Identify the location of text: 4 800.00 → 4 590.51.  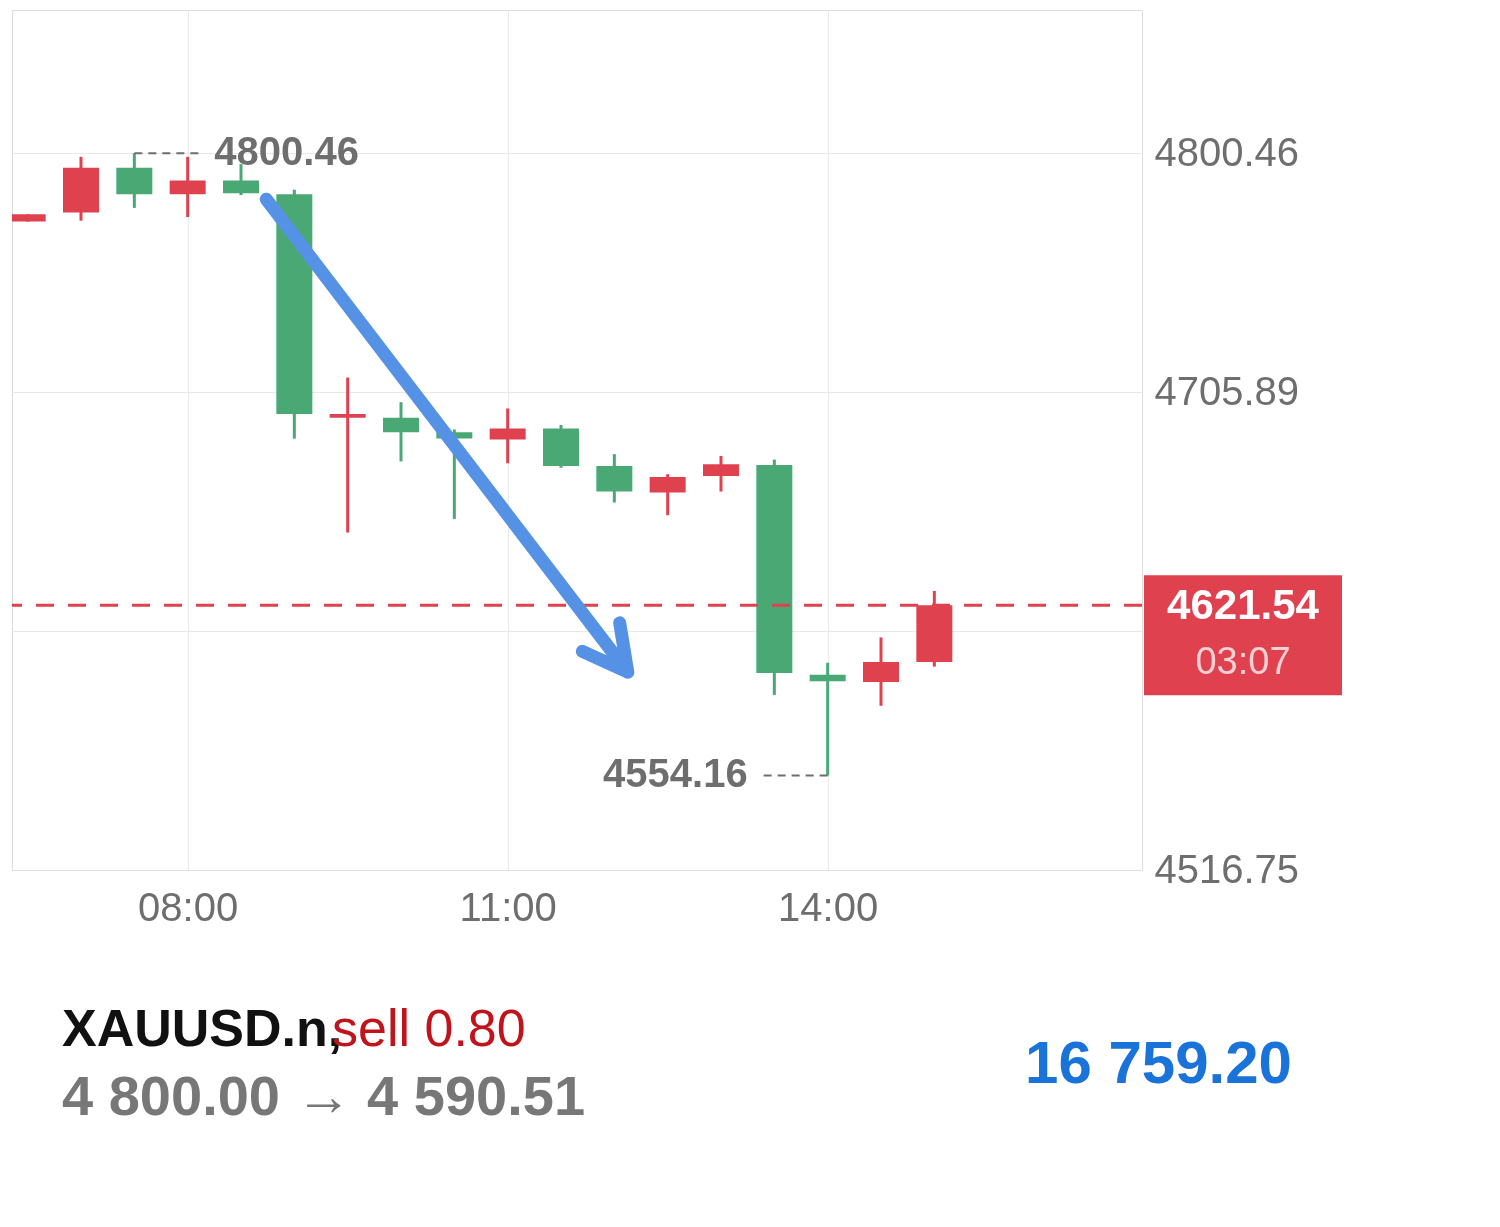
(324, 1095).